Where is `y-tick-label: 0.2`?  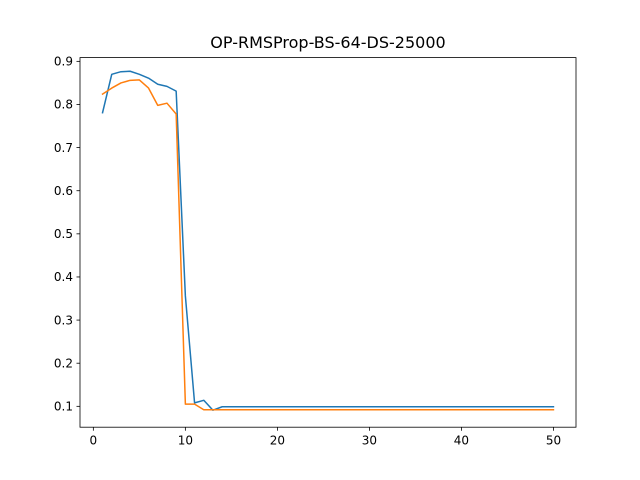
y-tick-label: 0.2 is located at coordinates (63, 363).